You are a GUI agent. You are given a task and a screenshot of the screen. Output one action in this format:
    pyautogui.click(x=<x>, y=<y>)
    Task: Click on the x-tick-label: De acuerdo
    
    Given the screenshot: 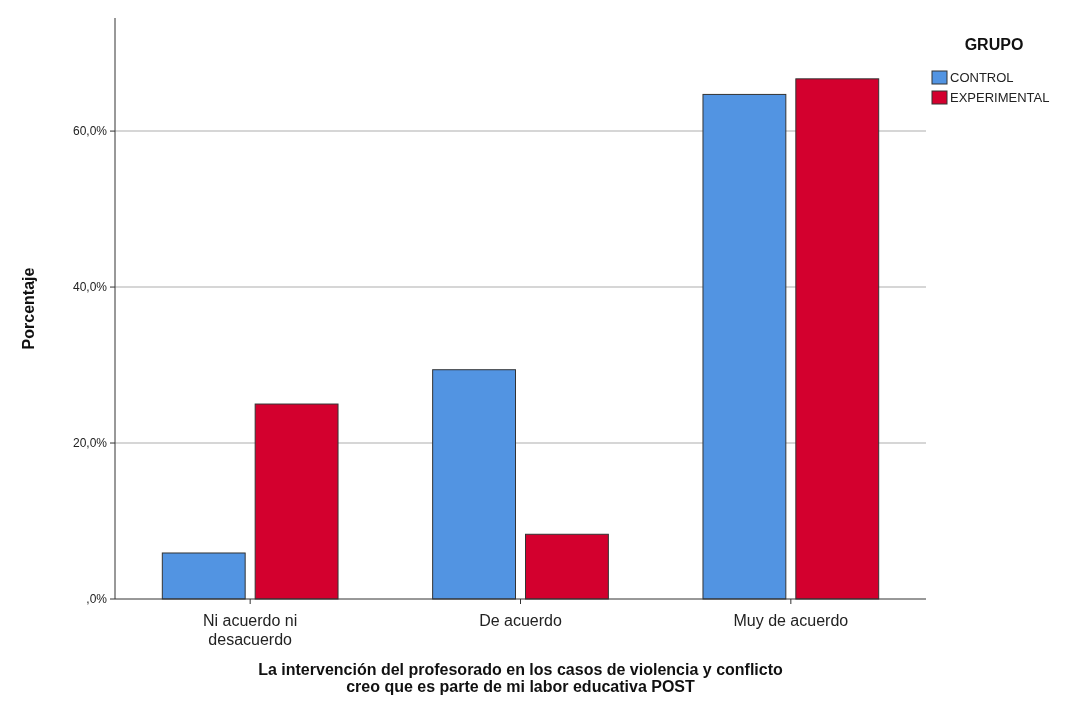 What is the action you would take?
    pyautogui.click(x=520, y=620)
    